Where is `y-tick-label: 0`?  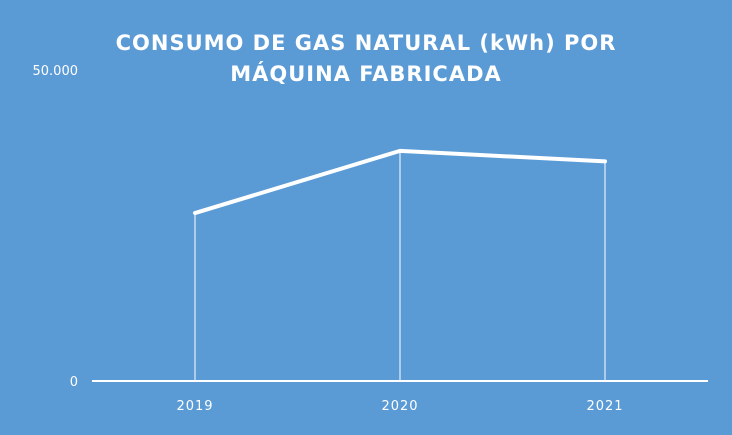 y-tick-label: 0 is located at coordinates (74, 382).